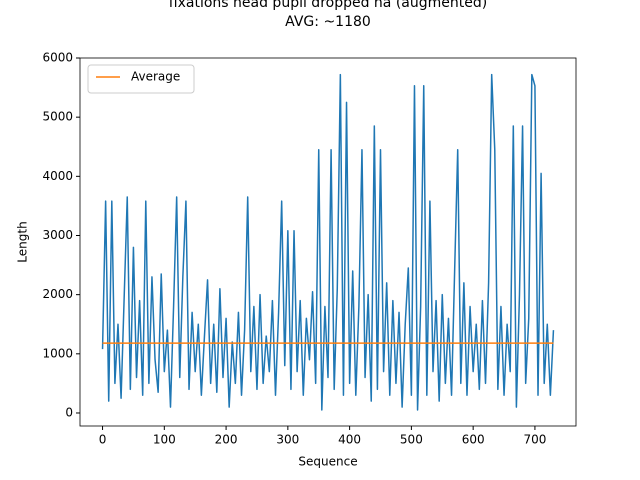 The width and height of the screenshot is (640, 480). Describe the element at coordinates (287, 440) in the screenshot. I see `x-tick-label: 300` at that location.